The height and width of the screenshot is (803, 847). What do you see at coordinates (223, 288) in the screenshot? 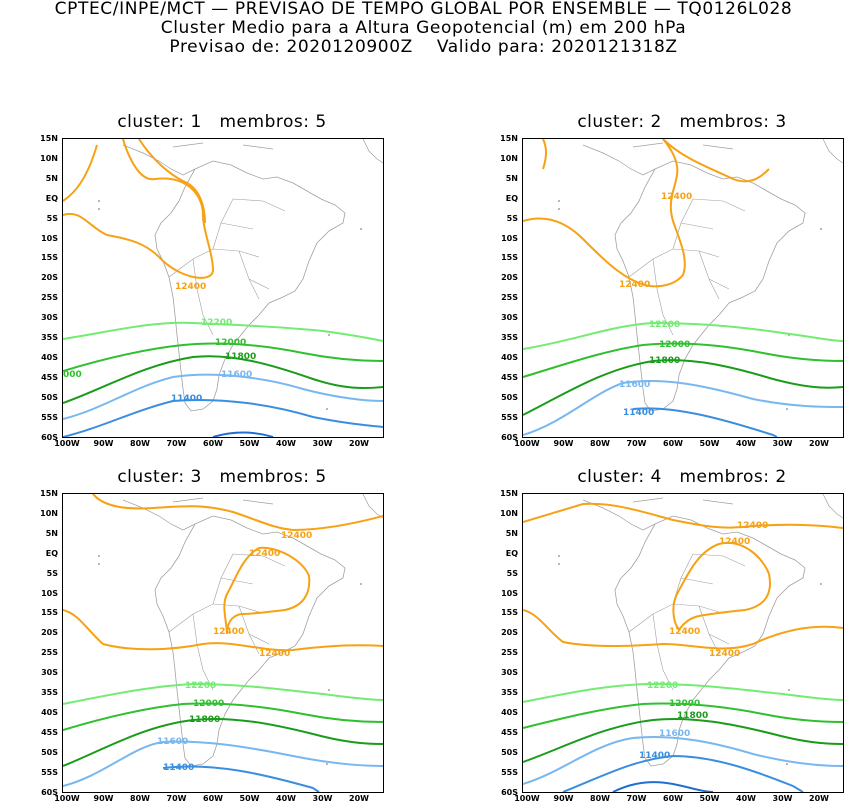
I see `panel-1-contours: 12400 12200 12000 000 11800 11600 11400` at bounding box center [223, 288].